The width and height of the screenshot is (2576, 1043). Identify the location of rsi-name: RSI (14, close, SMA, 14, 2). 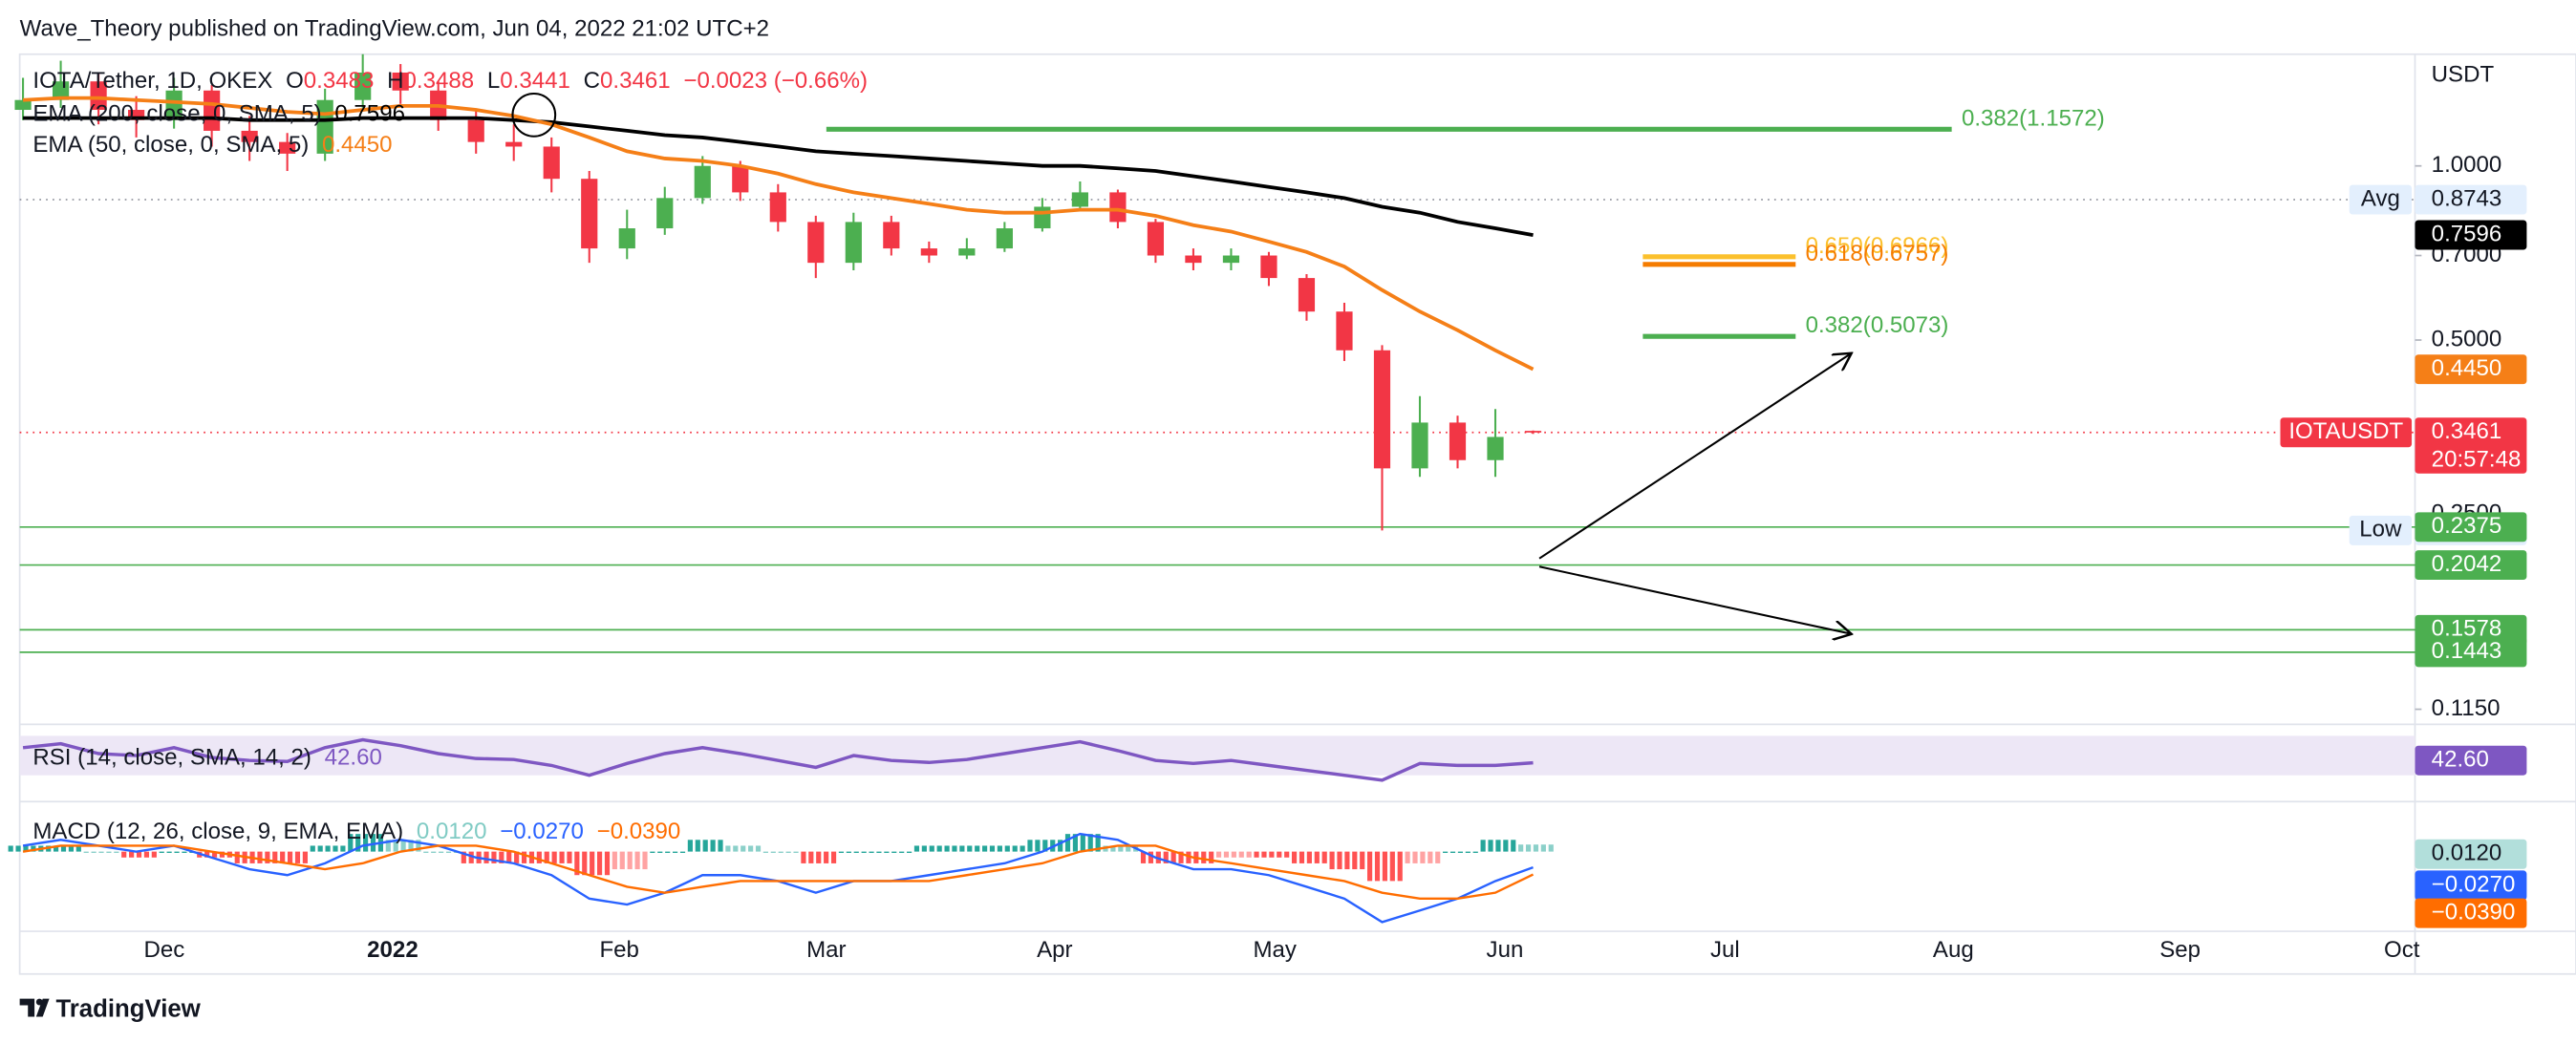
(171, 758).